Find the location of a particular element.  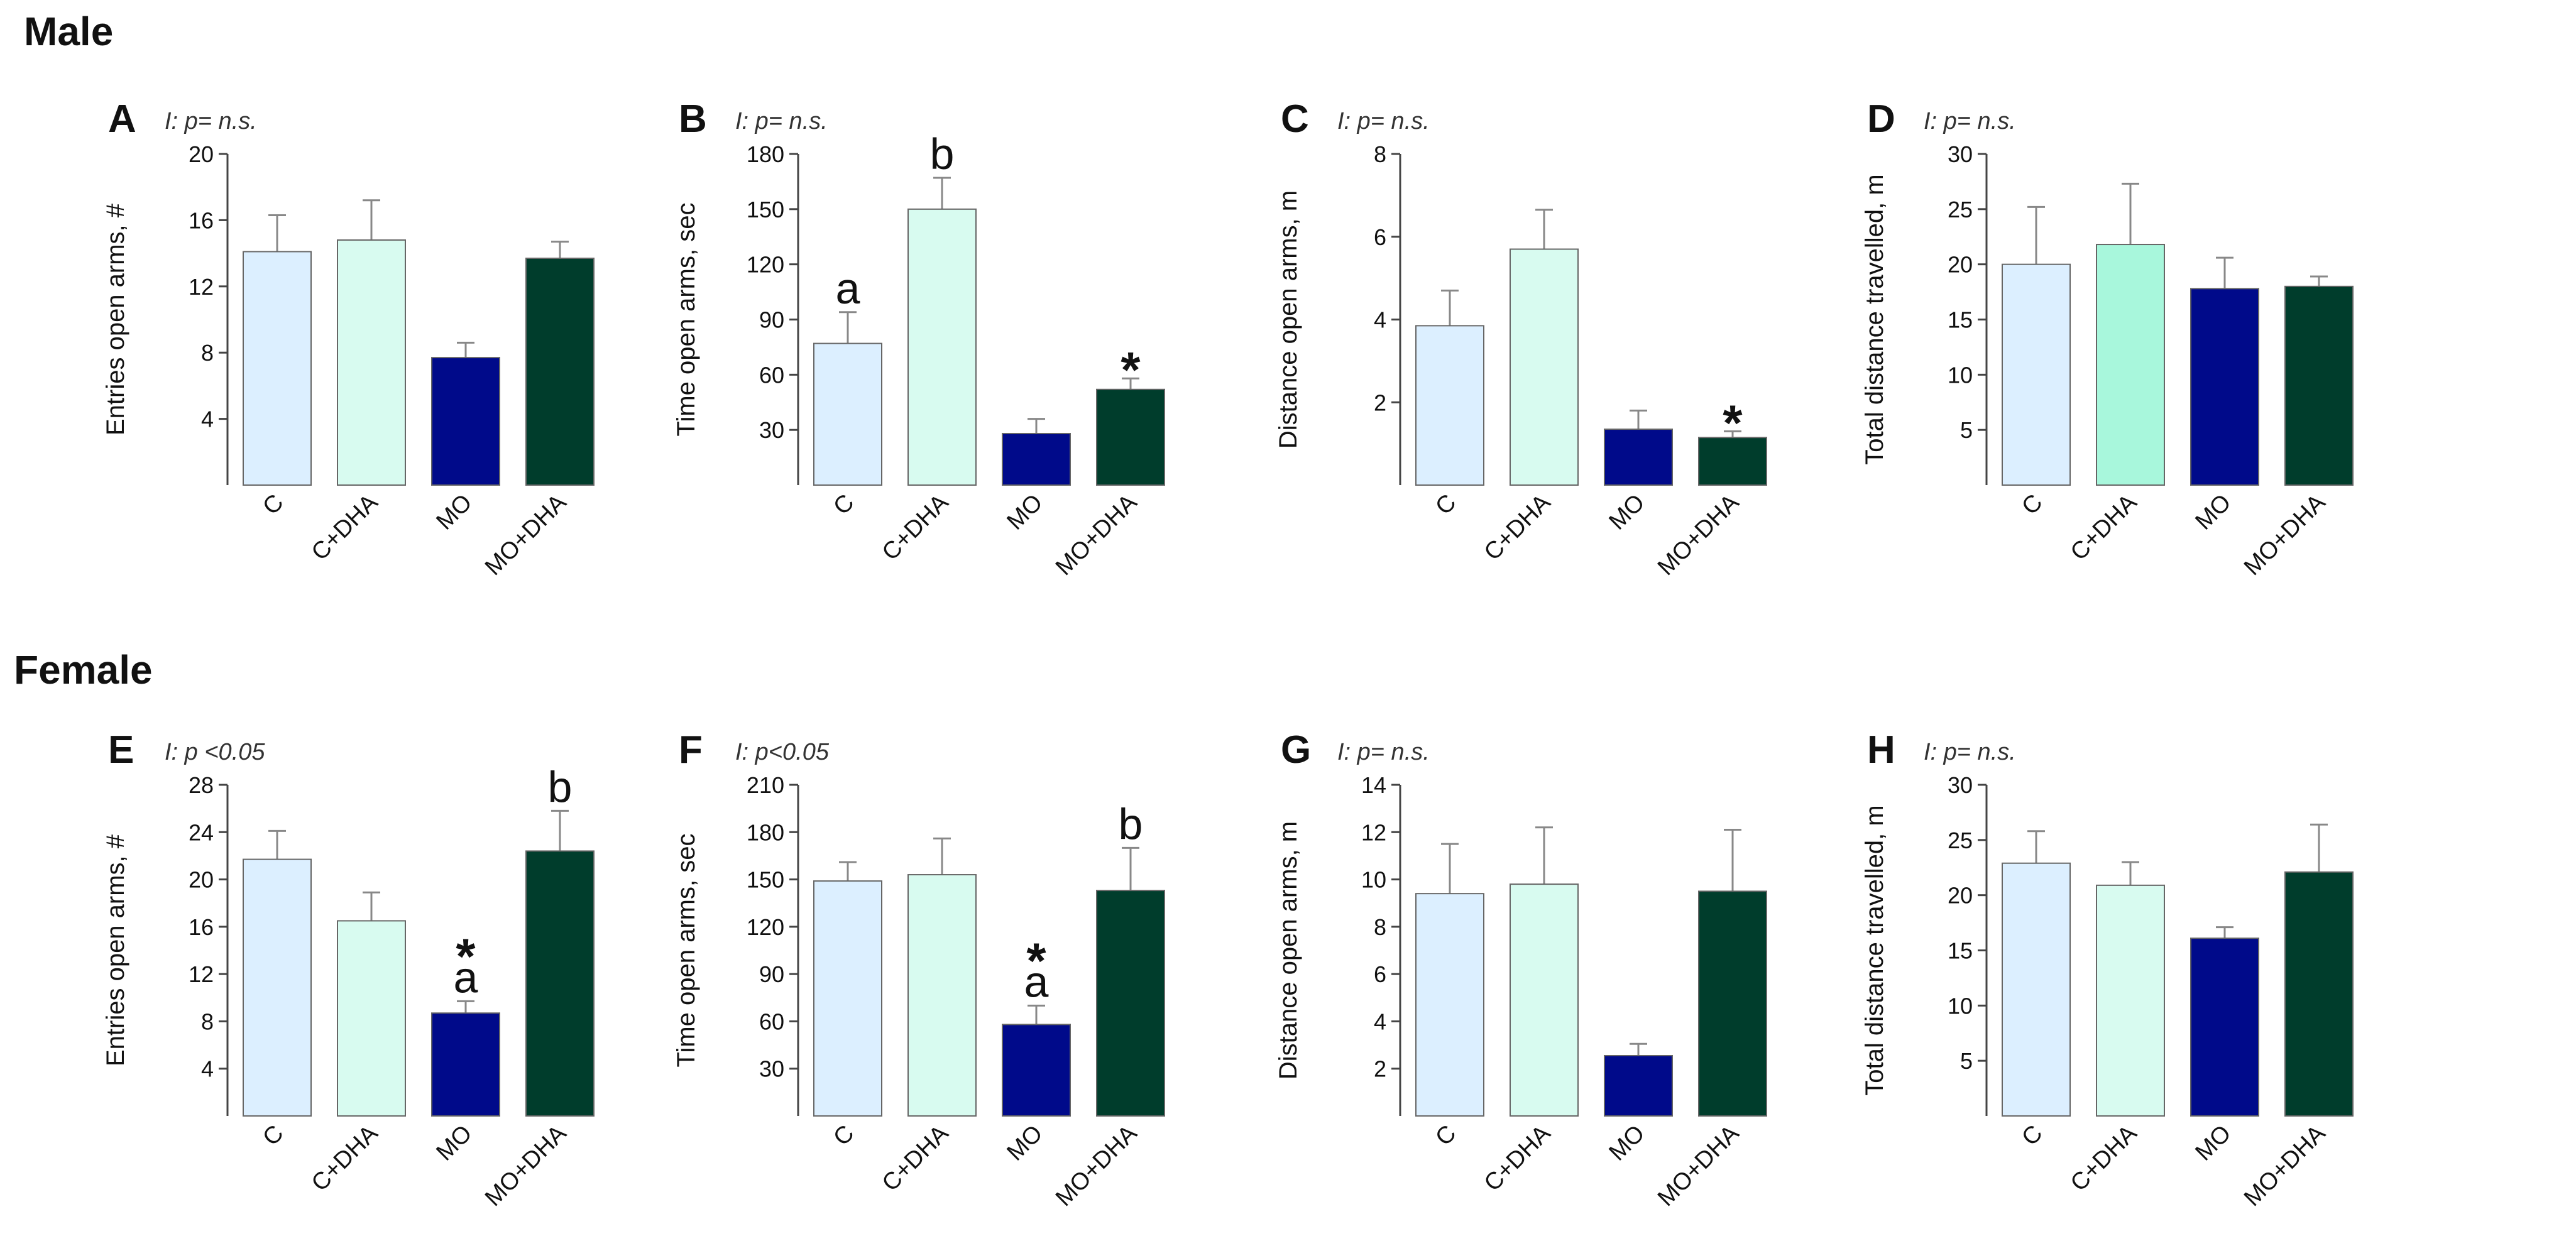

category-label-d: MO is located at coordinates (2213, 512).